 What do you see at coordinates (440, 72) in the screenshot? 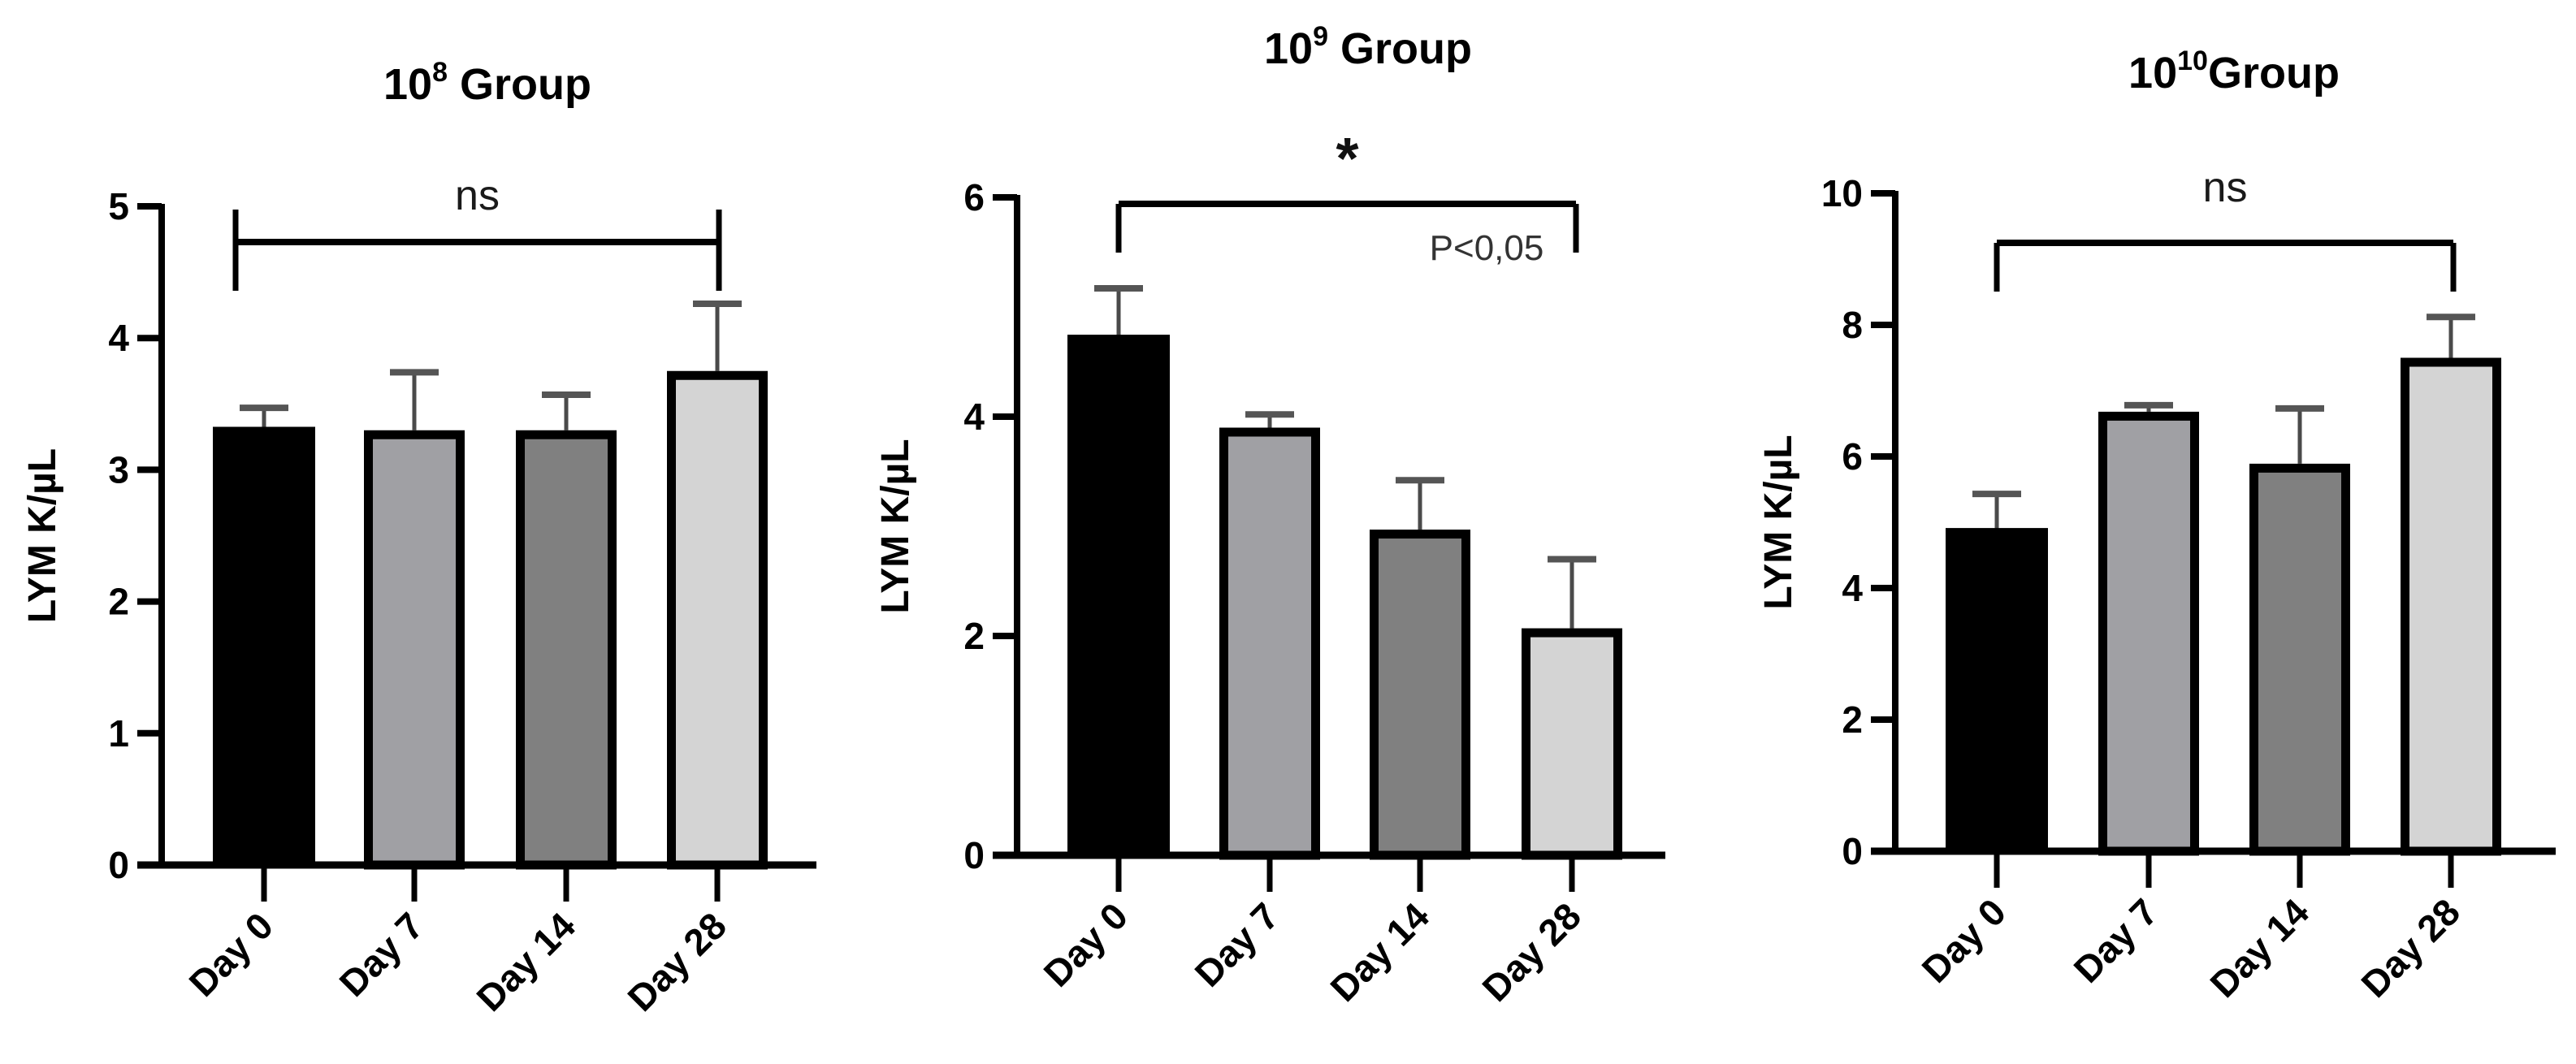
I see `title-exponent: 8` at bounding box center [440, 72].